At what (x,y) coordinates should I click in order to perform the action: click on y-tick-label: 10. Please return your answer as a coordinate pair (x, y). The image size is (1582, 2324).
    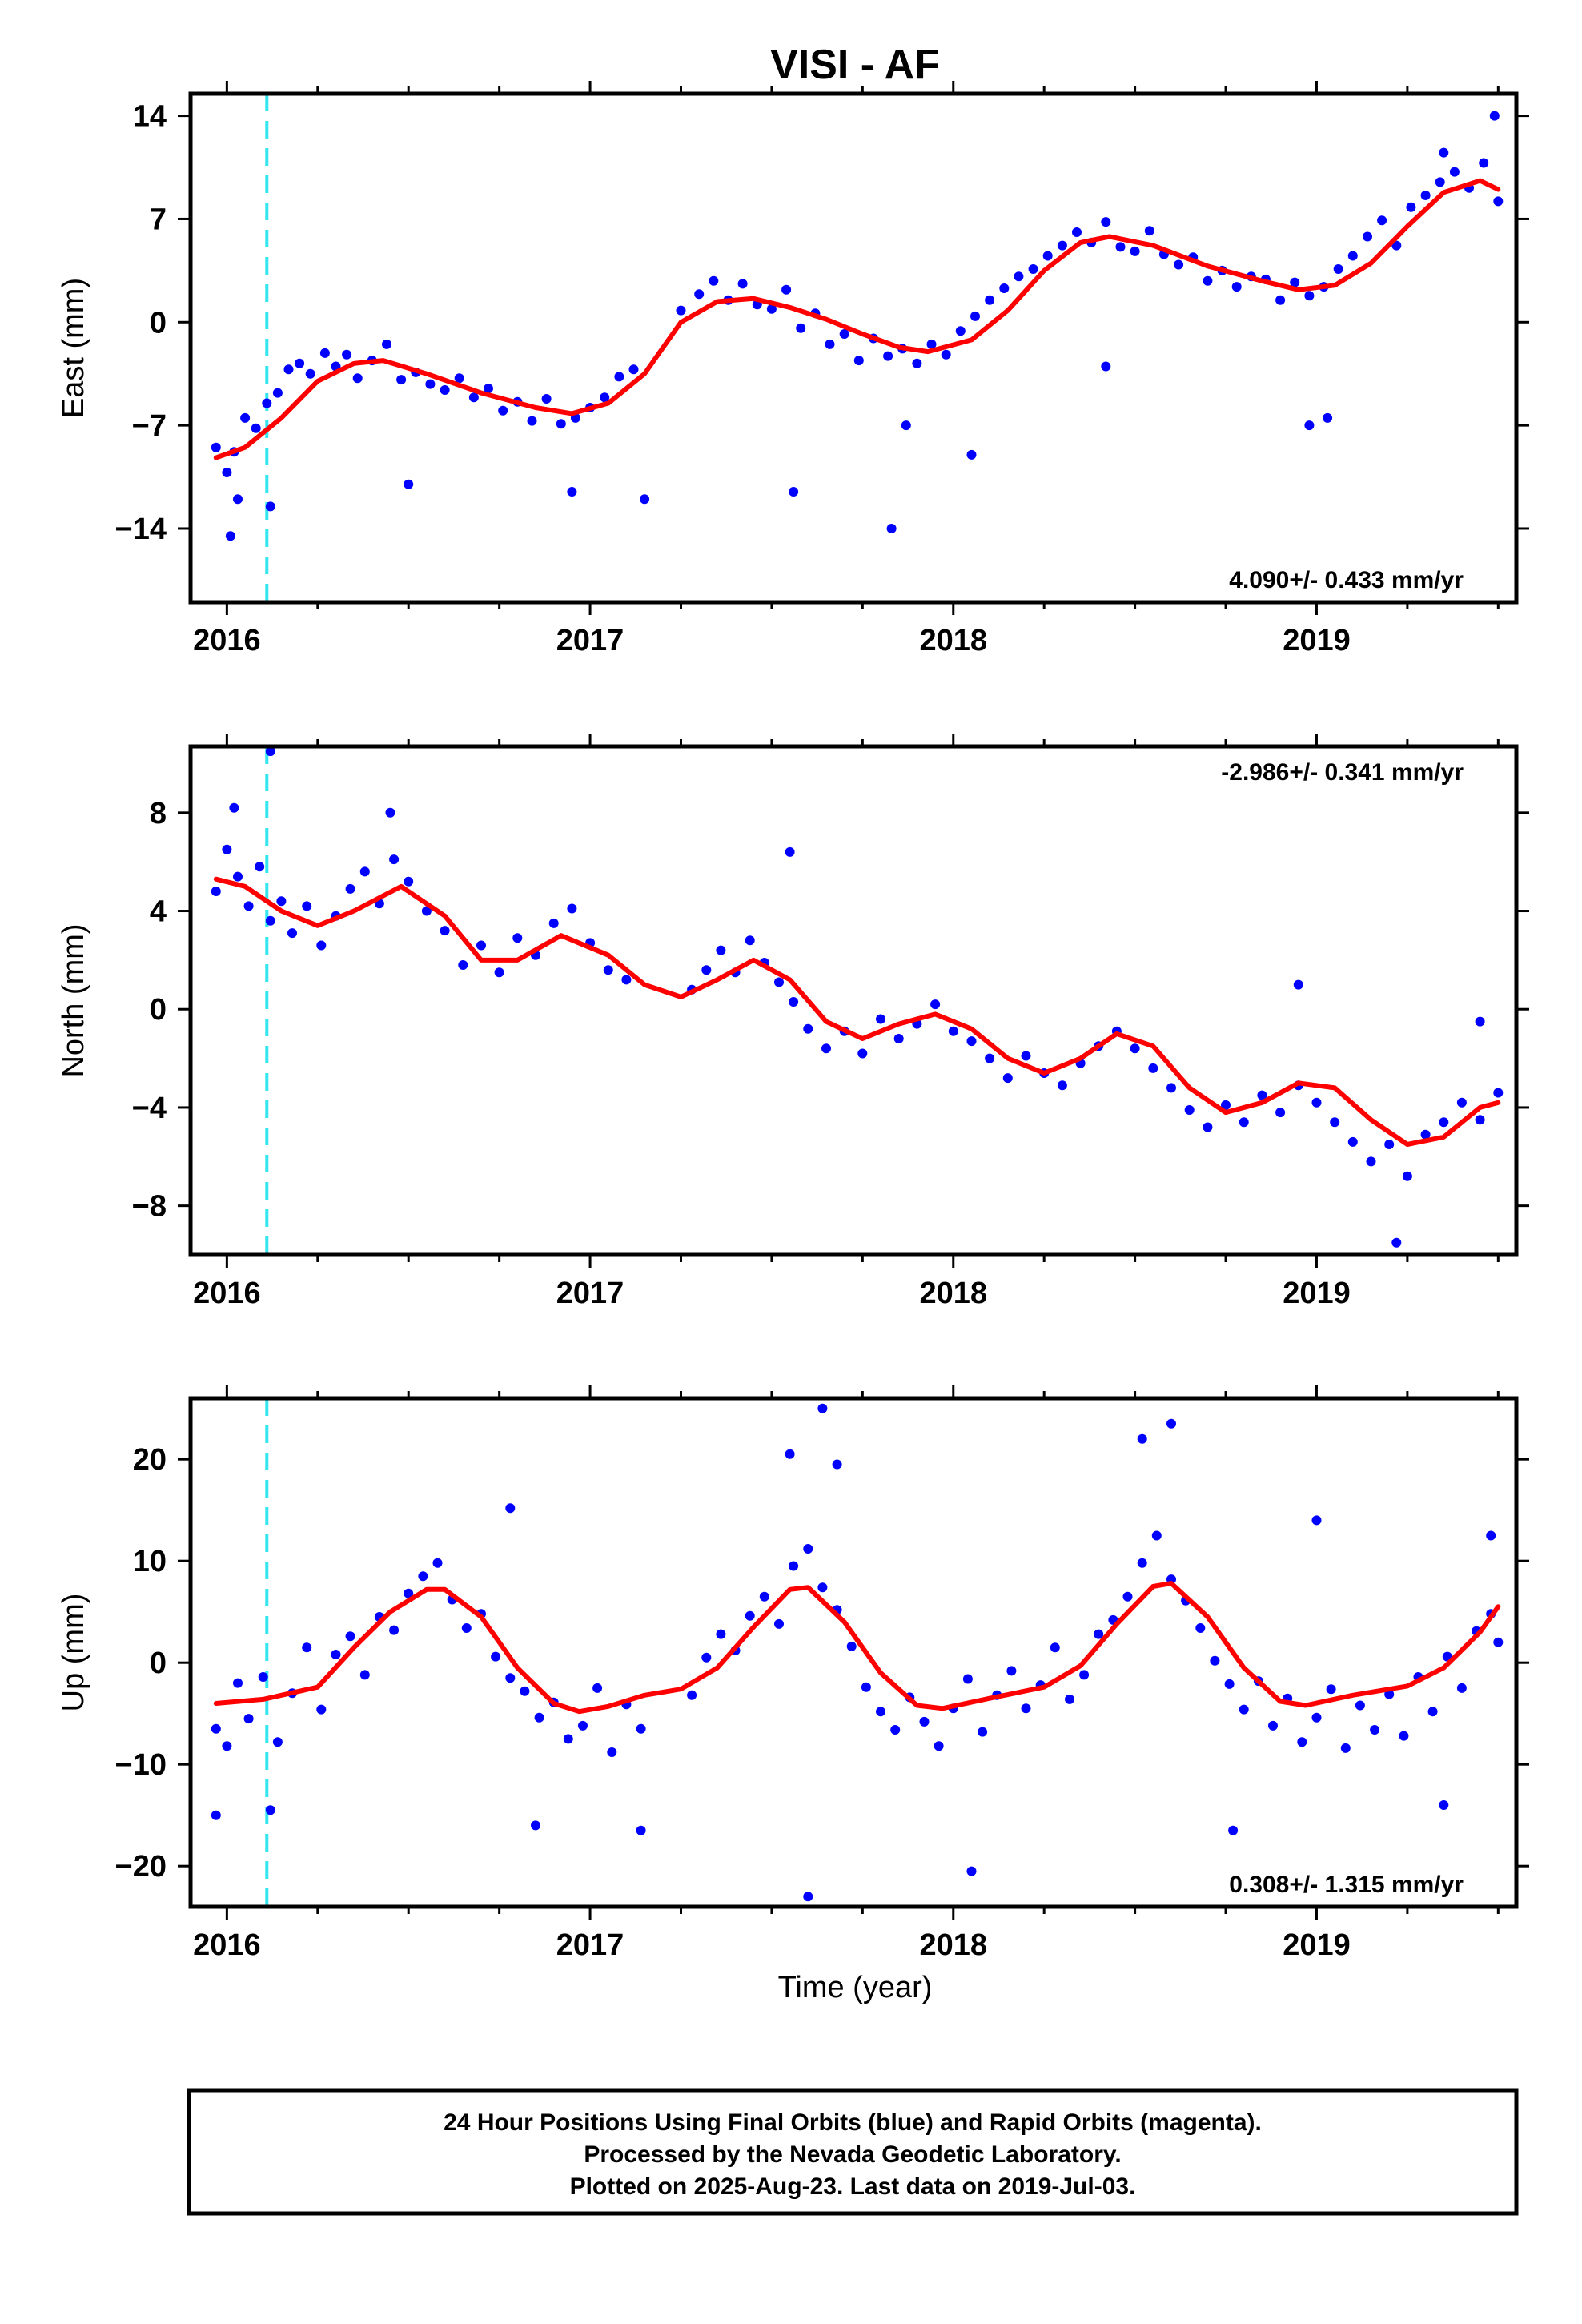
    Looking at the image, I should click on (150, 1561).